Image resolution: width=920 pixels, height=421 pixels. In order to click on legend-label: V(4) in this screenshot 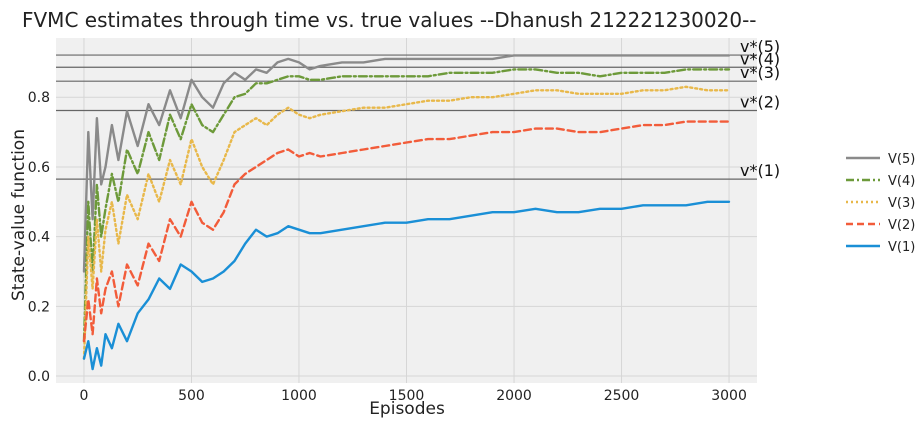, I will do `click(901, 181)`.